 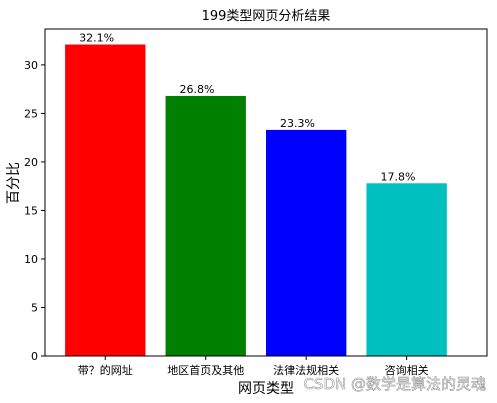 What do you see at coordinates (197, 89) in the screenshot?
I see `data-label: 26.8%` at bounding box center [197, 89].